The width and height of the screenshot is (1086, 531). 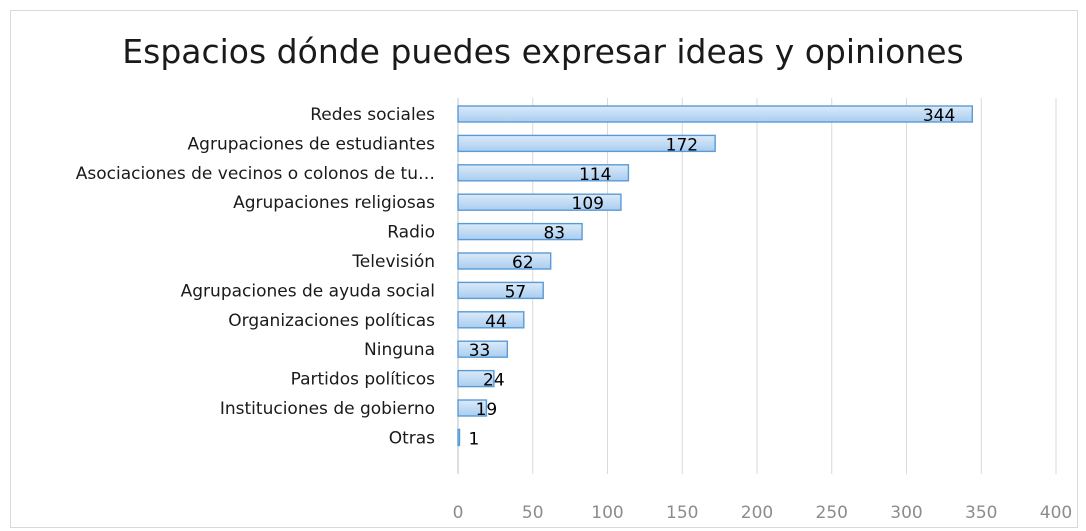 What do you see at coordinates (399, 350) in the screenshot?
I see `category-label: Ninguna` at bounding box center [399, 350].